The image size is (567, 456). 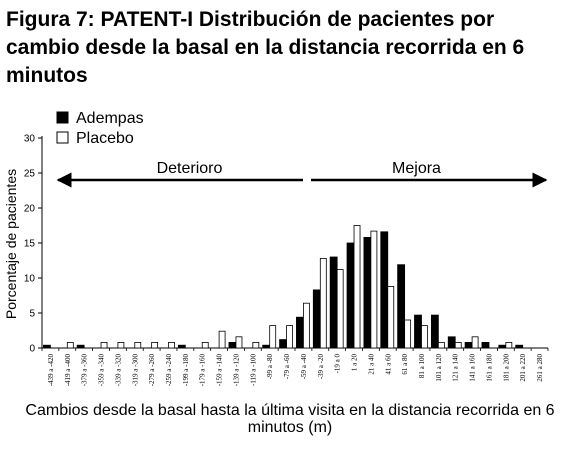 I want to click on x-tick-label: 121 a 140, so click(x=456, y=368).